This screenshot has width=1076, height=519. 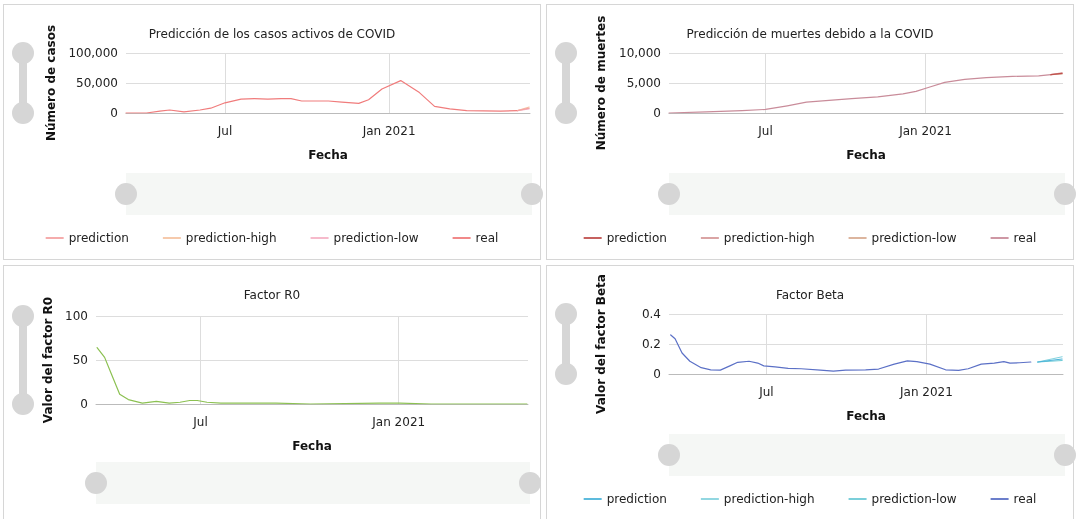 What do you see at coordinates (810, 295) in the screenshot?
I see `chart-title: Factor Beta` at bounding box center [810, 295].